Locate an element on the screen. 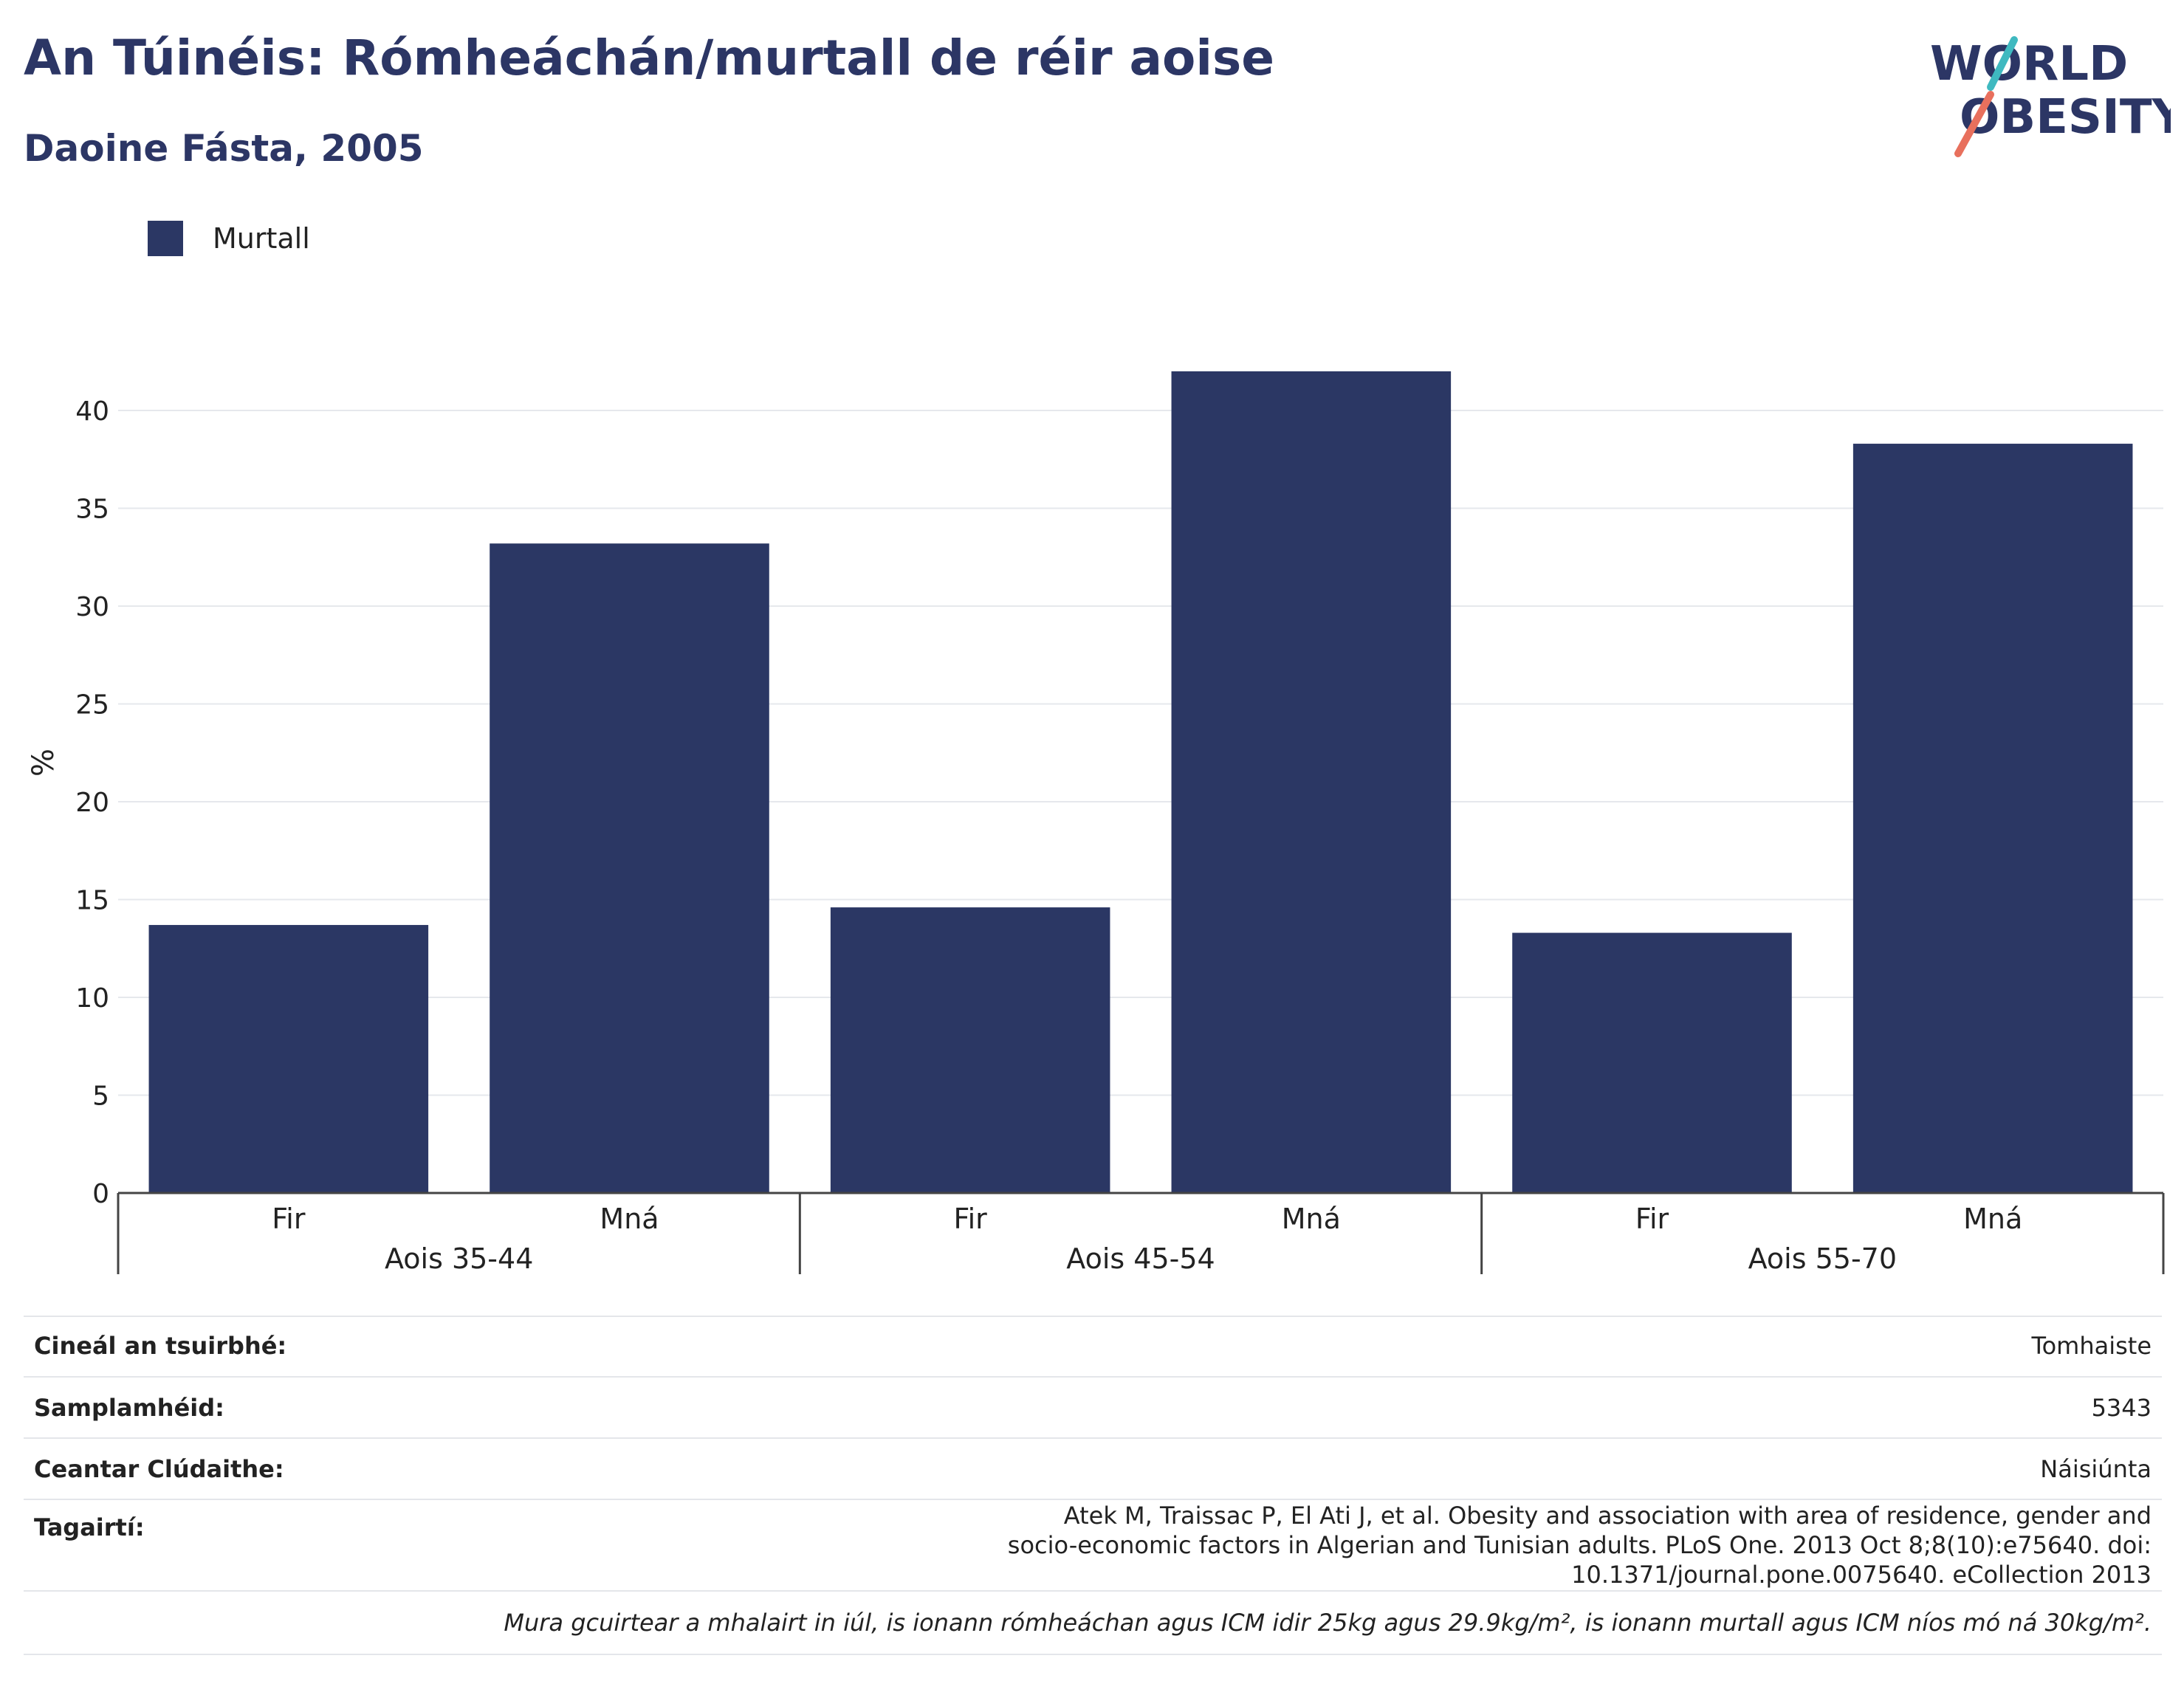 This screenshot has width=2184, height=1695. info-row-sample-size: Samplamhéid: 5343 is located at coordinates (1093, 1408).